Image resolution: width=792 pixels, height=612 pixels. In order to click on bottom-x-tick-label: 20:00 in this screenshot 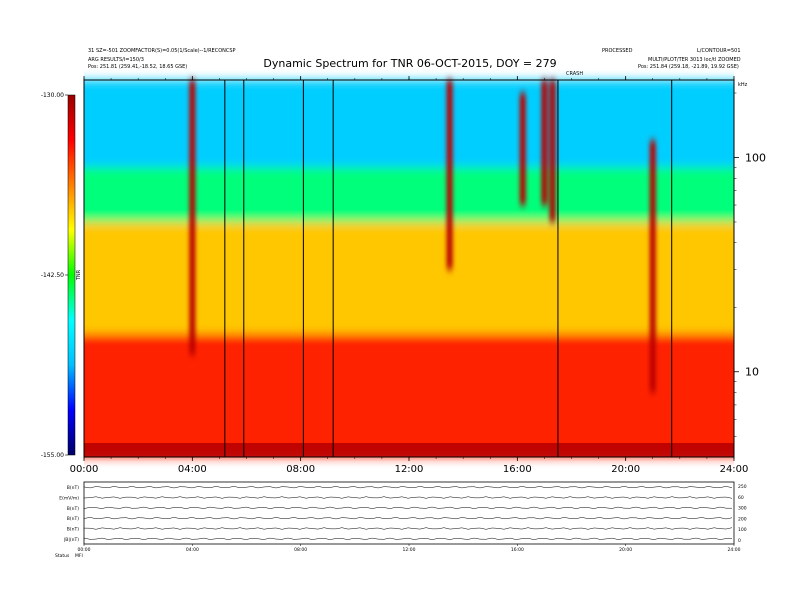, I will do `click(625, 550)`.